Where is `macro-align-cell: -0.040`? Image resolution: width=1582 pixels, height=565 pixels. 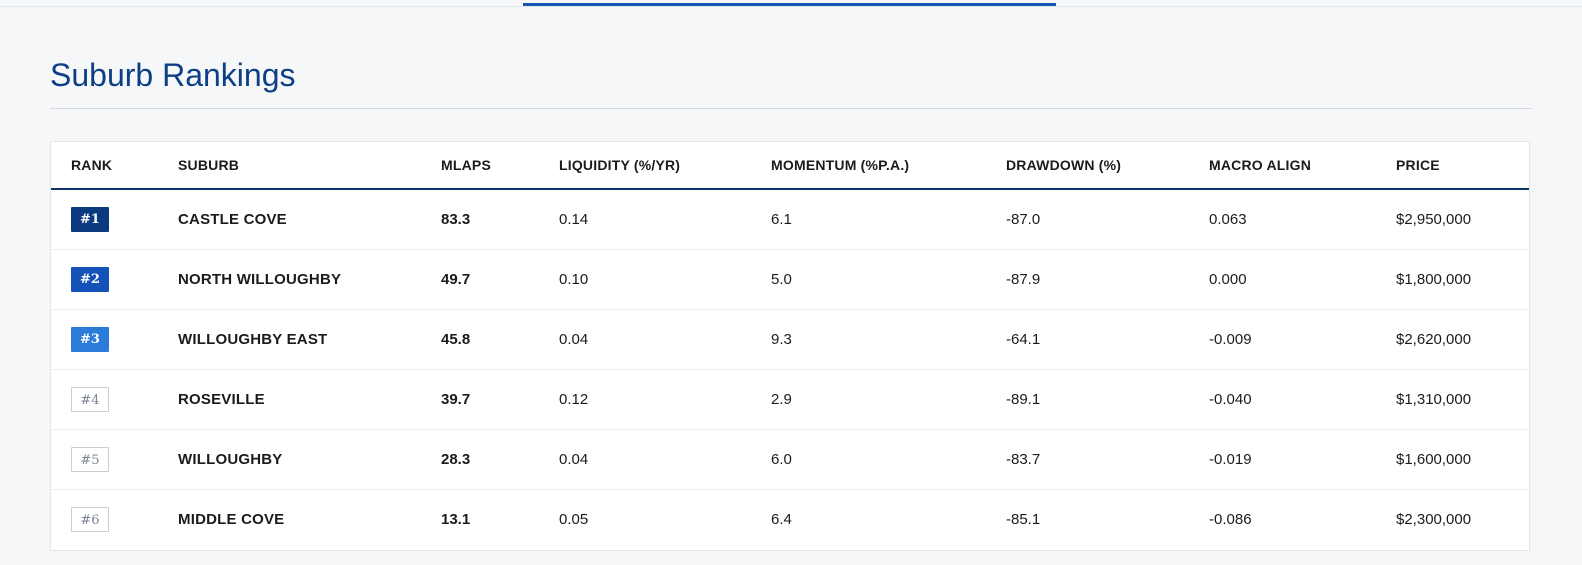 macro-align-cell: -0.040 is located at coordinates (1282, 399).